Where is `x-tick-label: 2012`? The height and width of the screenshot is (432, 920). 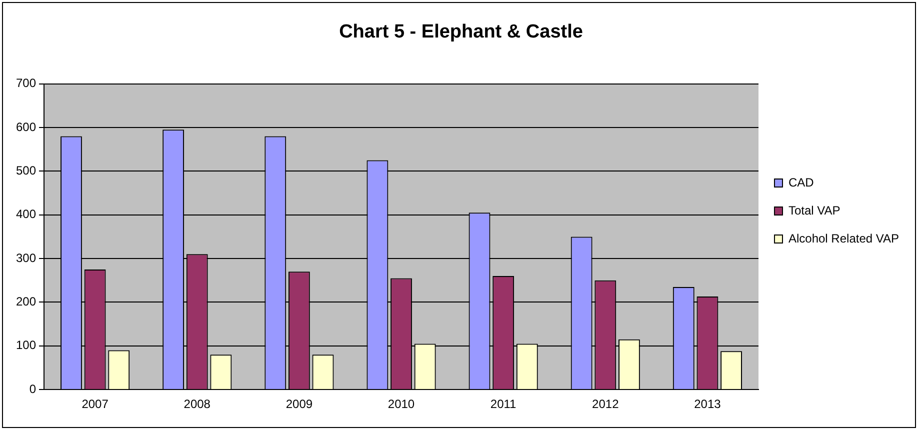
x-tick-label: 2012 is located at coordinates (606, 404).